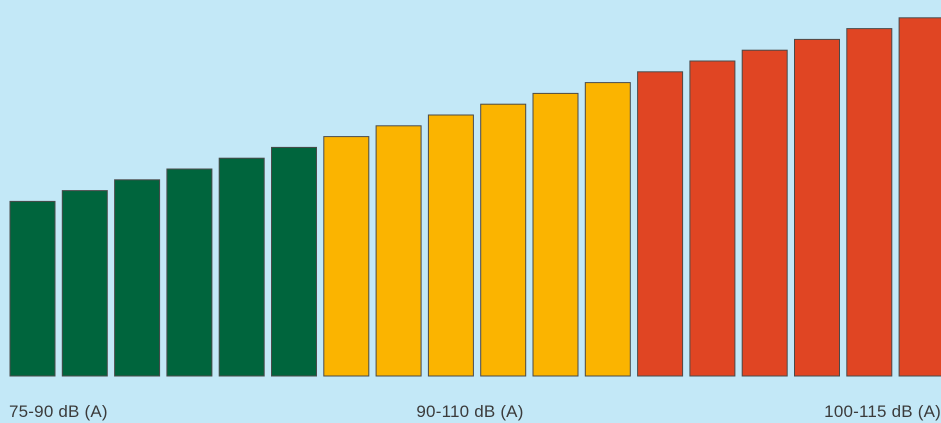 The height and width of the screenshot is (423, 941). Describe the element at coordinates (58, 411) in the screenshot. I see `zone-label-low: 75-90 dB (A)` at that location.